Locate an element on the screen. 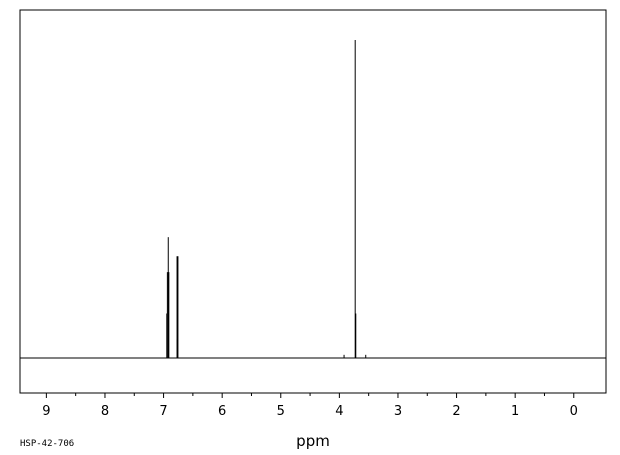  x-tick-label: 4 is located at coordinates (339, 411).